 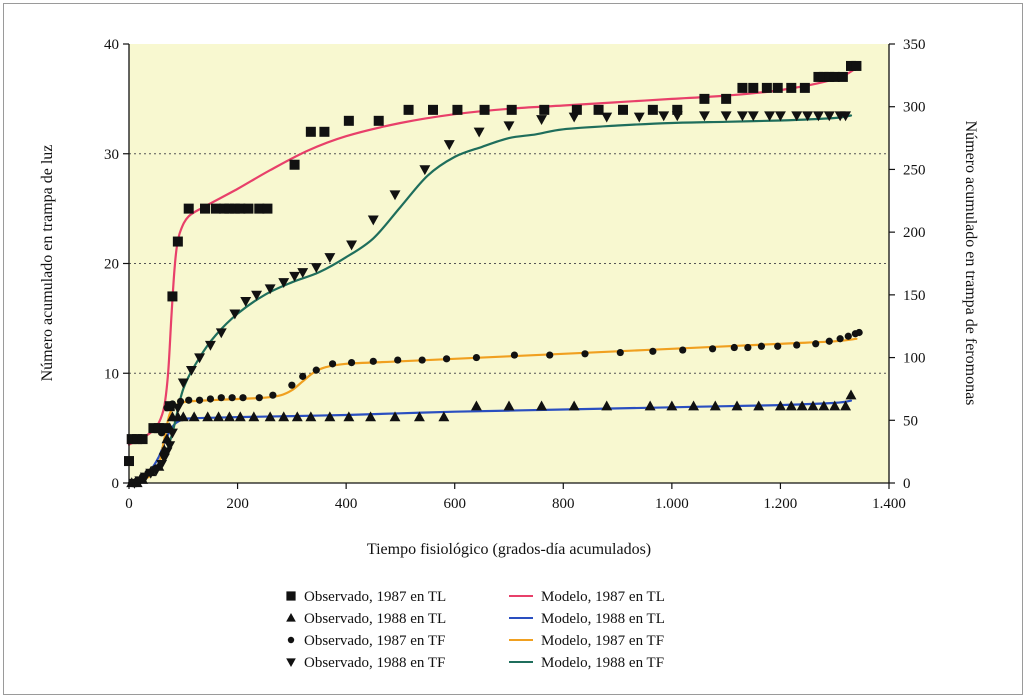 What do you see at coordinates (889, 504) in the screenshot?
I see `x-tick-label: 1.400` at bounding box center [889, 504].